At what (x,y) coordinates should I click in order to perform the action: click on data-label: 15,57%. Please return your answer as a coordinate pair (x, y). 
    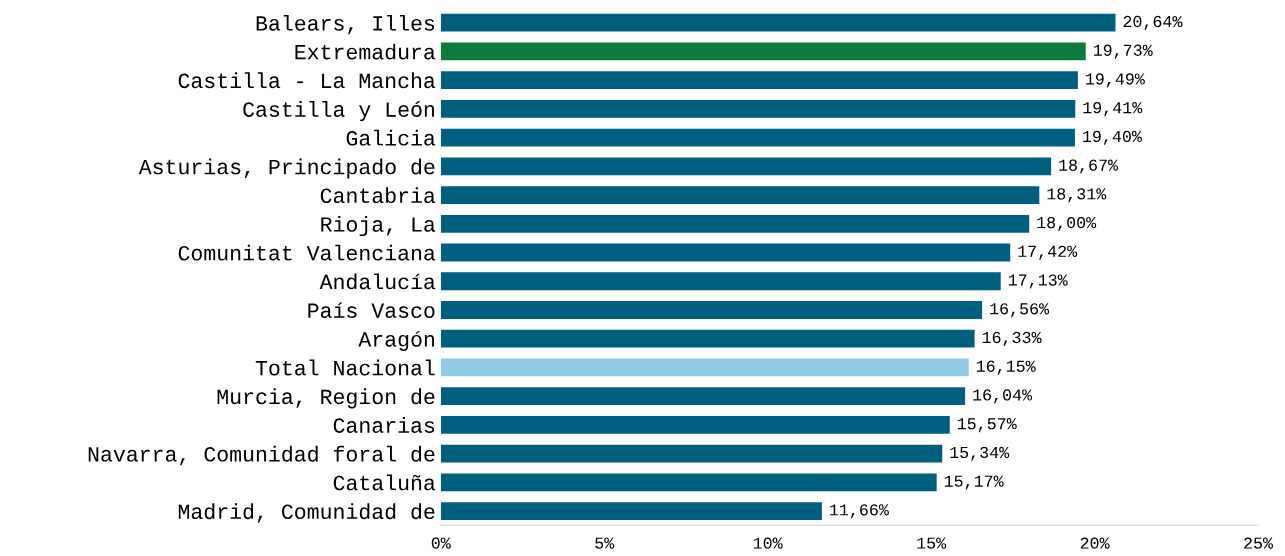
    Looking at the image, I should click on (987, 425).